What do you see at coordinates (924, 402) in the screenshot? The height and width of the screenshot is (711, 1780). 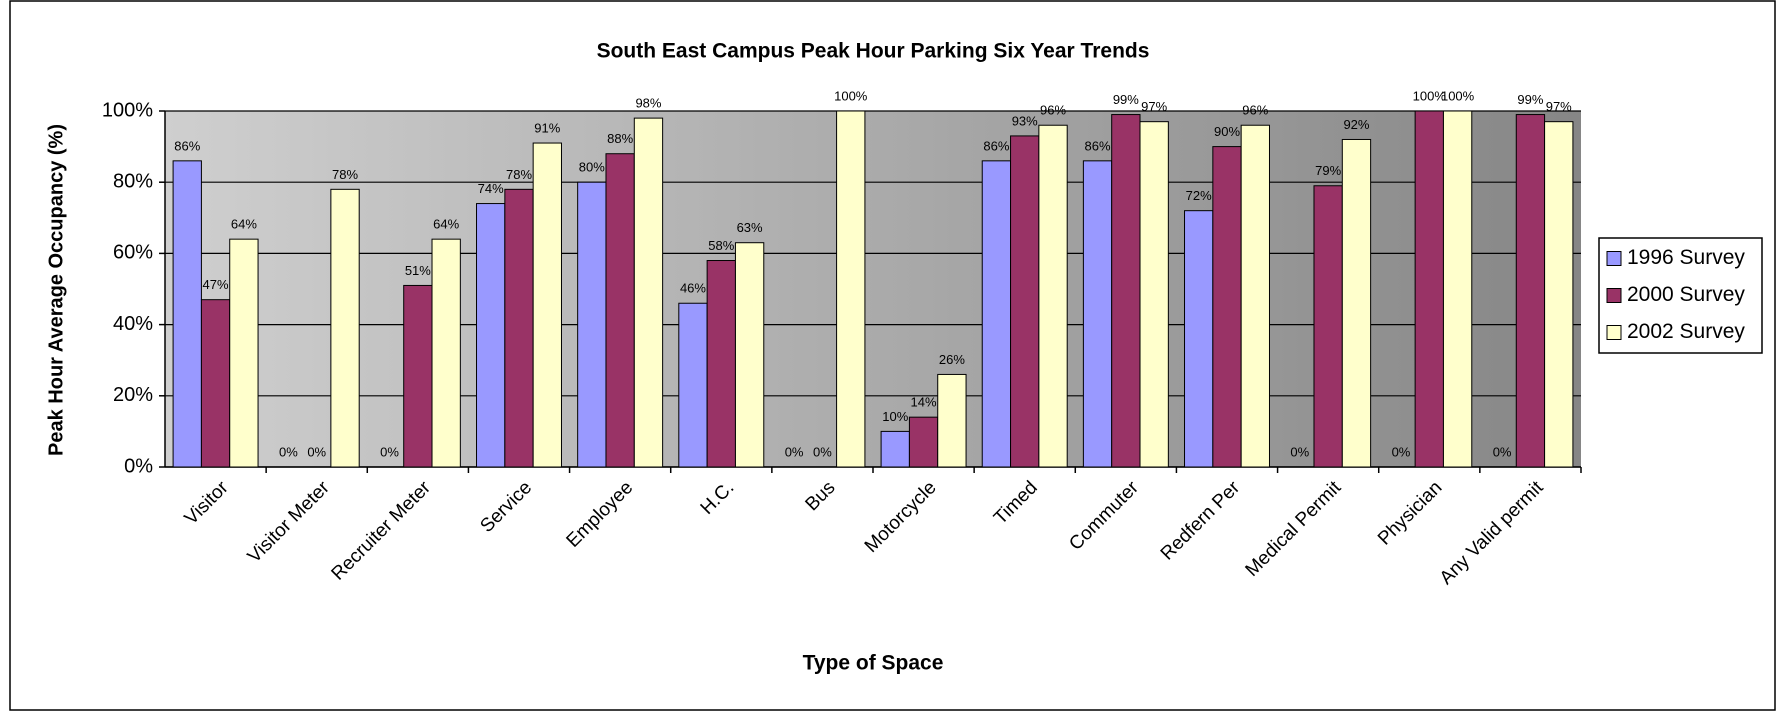 I see `data-label: 14%` at bounding box center [924, 402].